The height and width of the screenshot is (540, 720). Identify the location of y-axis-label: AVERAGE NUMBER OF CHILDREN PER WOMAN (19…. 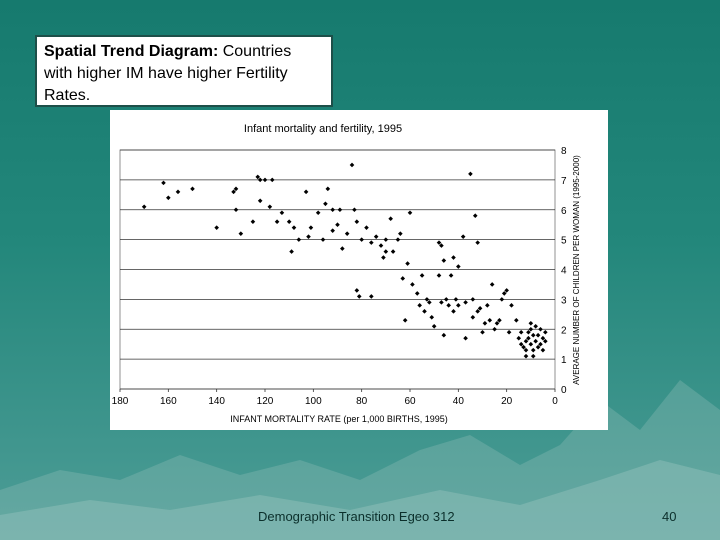
(576, 270).